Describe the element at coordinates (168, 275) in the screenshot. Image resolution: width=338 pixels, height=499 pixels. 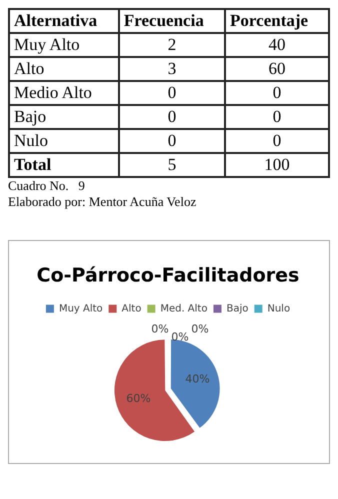
I see `chart-title: Co-Párroco-Facilitadores` at that location.